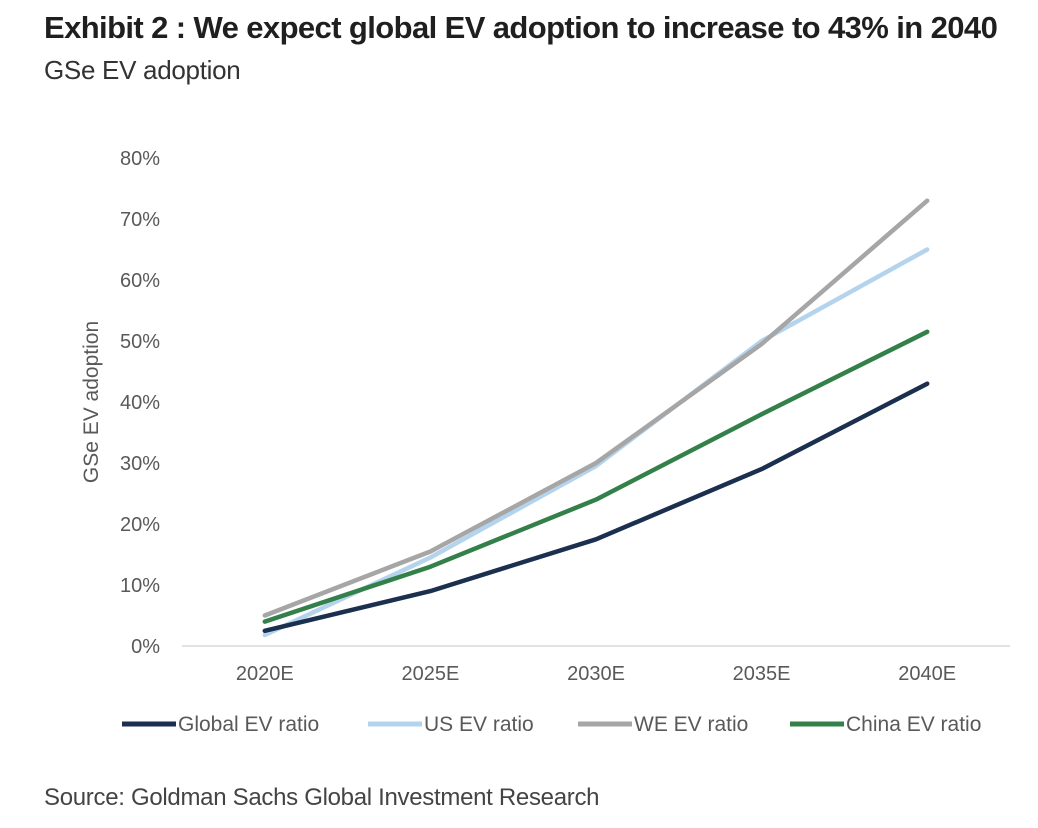  I want to click on y-tick-label: 40%, so click(140, 403).